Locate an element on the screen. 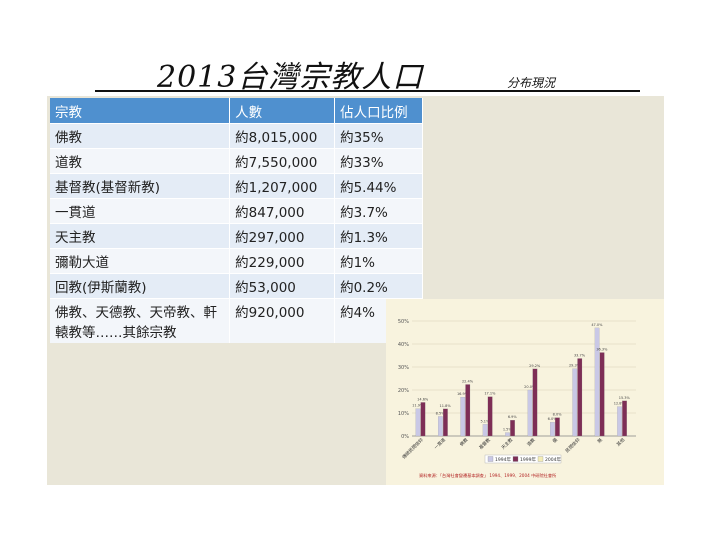  cell-percentage: 約1.3% is located at coordinates (378, 236).